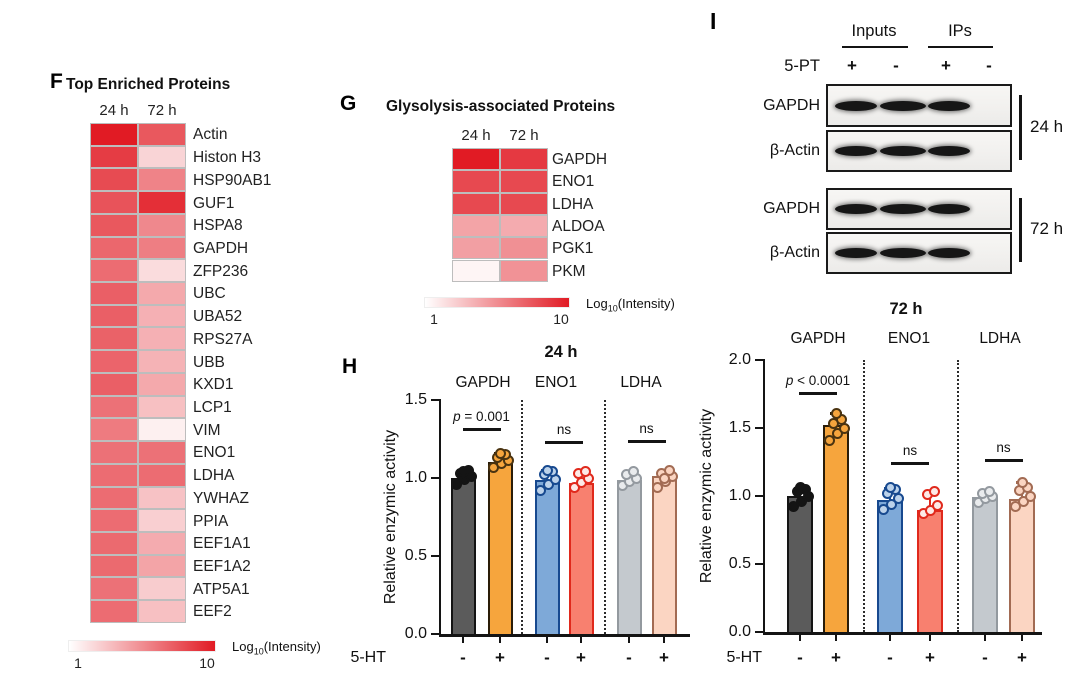 The image size is (1080, 687). What do you see at coordinates (760, 360) in the screenshot?
I see `y-tick` at bounding box center [760, 360].